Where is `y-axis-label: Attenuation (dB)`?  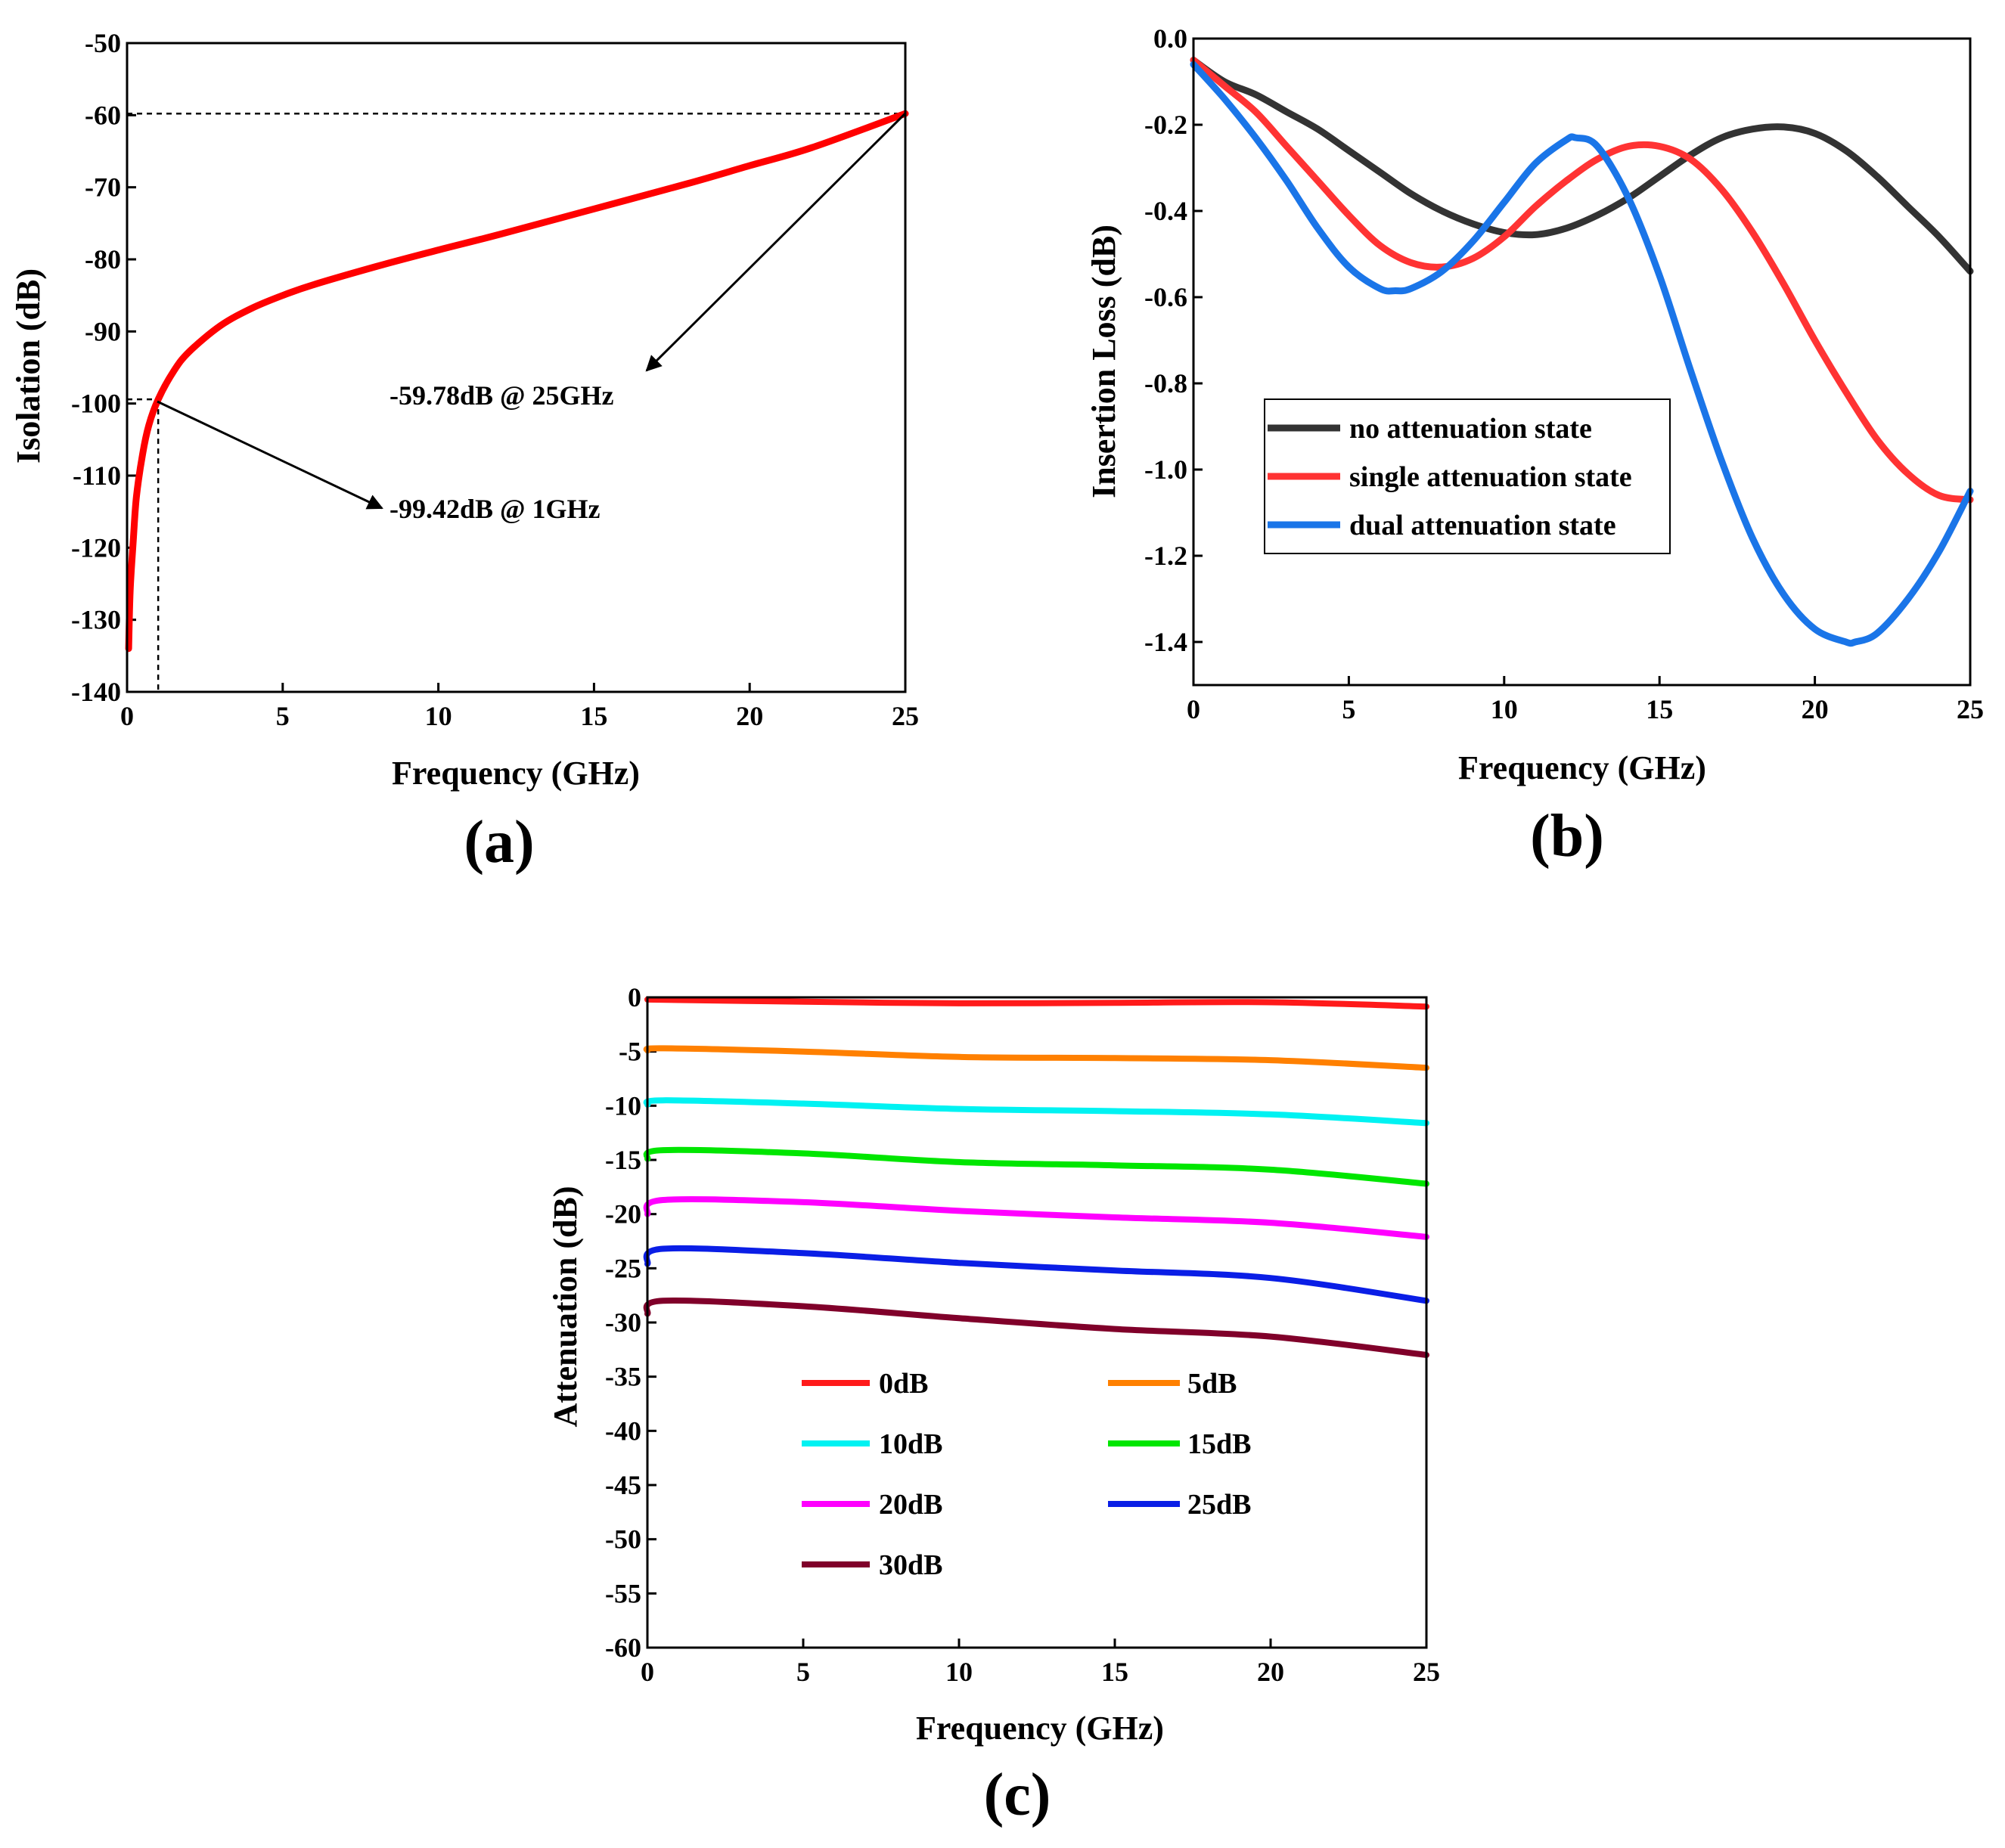
y-axis-label: Attenuation (dB) is located at coordinates (565, 1306).